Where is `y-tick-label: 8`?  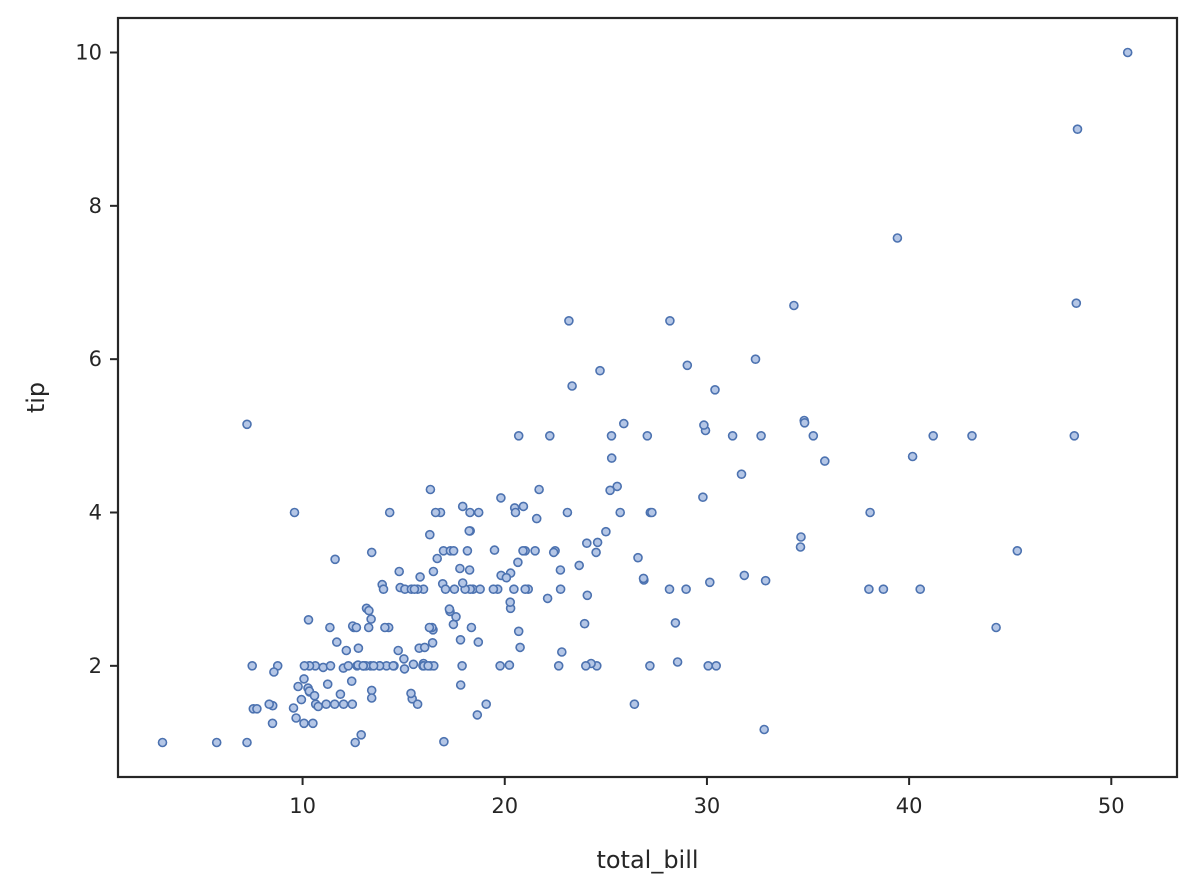 y-tick-label: 8 is located at coordinates (95, 206).